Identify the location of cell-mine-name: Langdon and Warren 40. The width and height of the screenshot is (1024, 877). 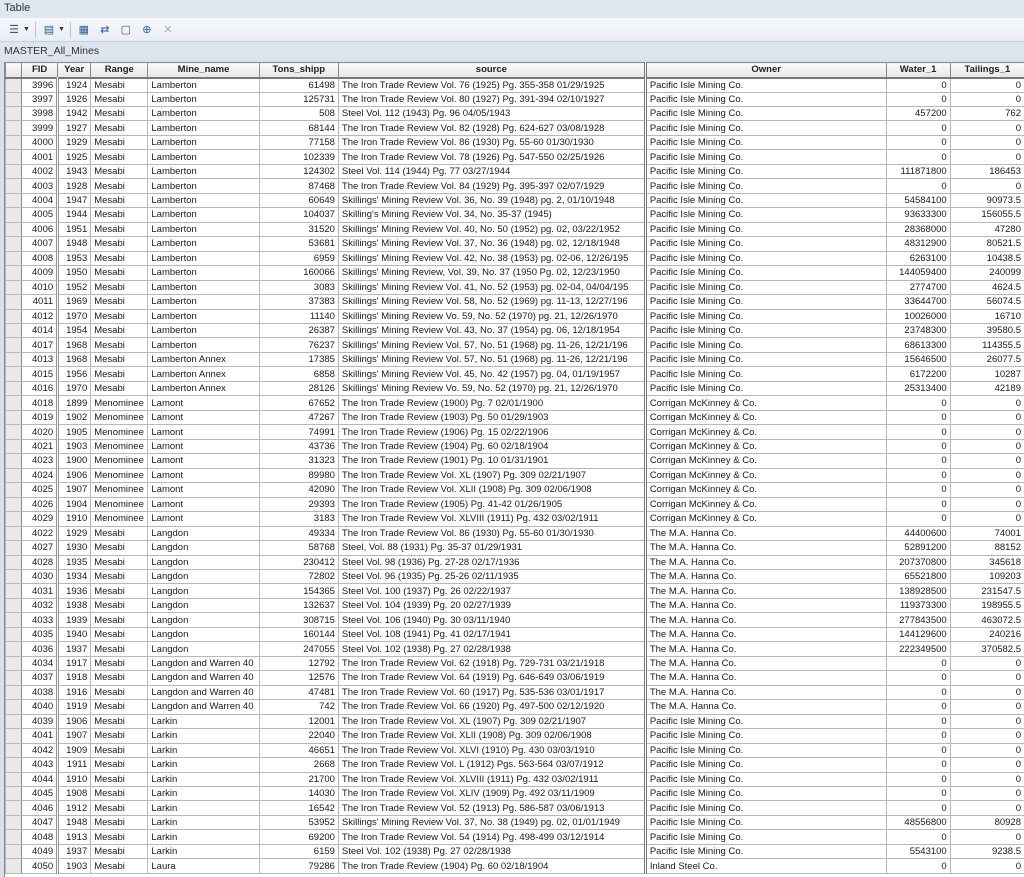
(203, 707).